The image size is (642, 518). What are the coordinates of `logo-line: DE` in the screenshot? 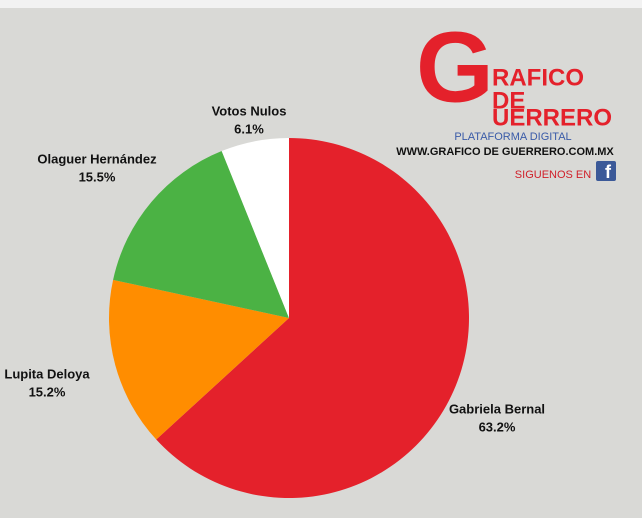 It's located at (508, 100).